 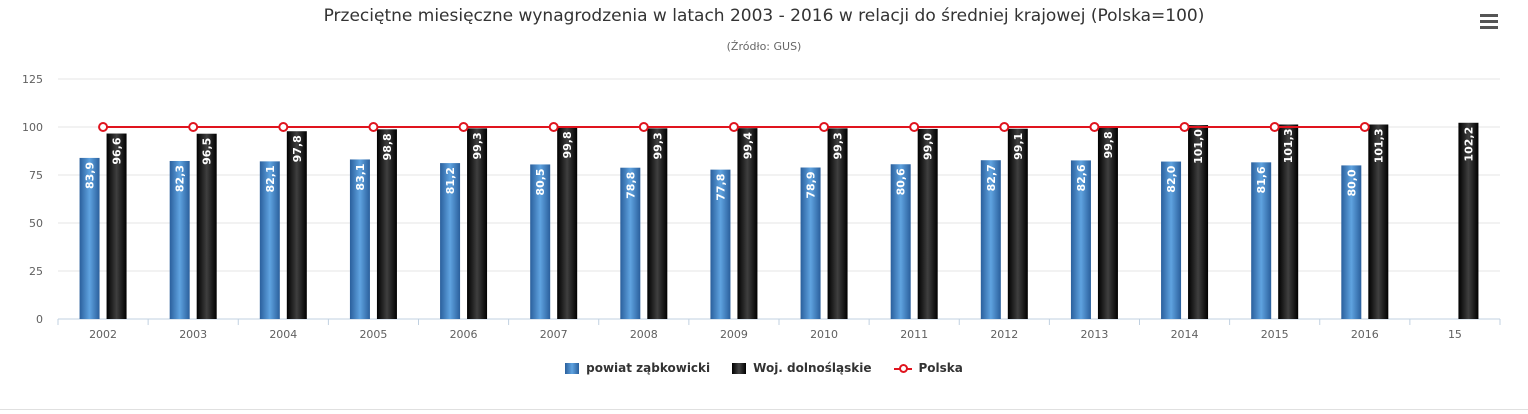 I want to click on data-label: 78,9, so click(x=811, y=185).